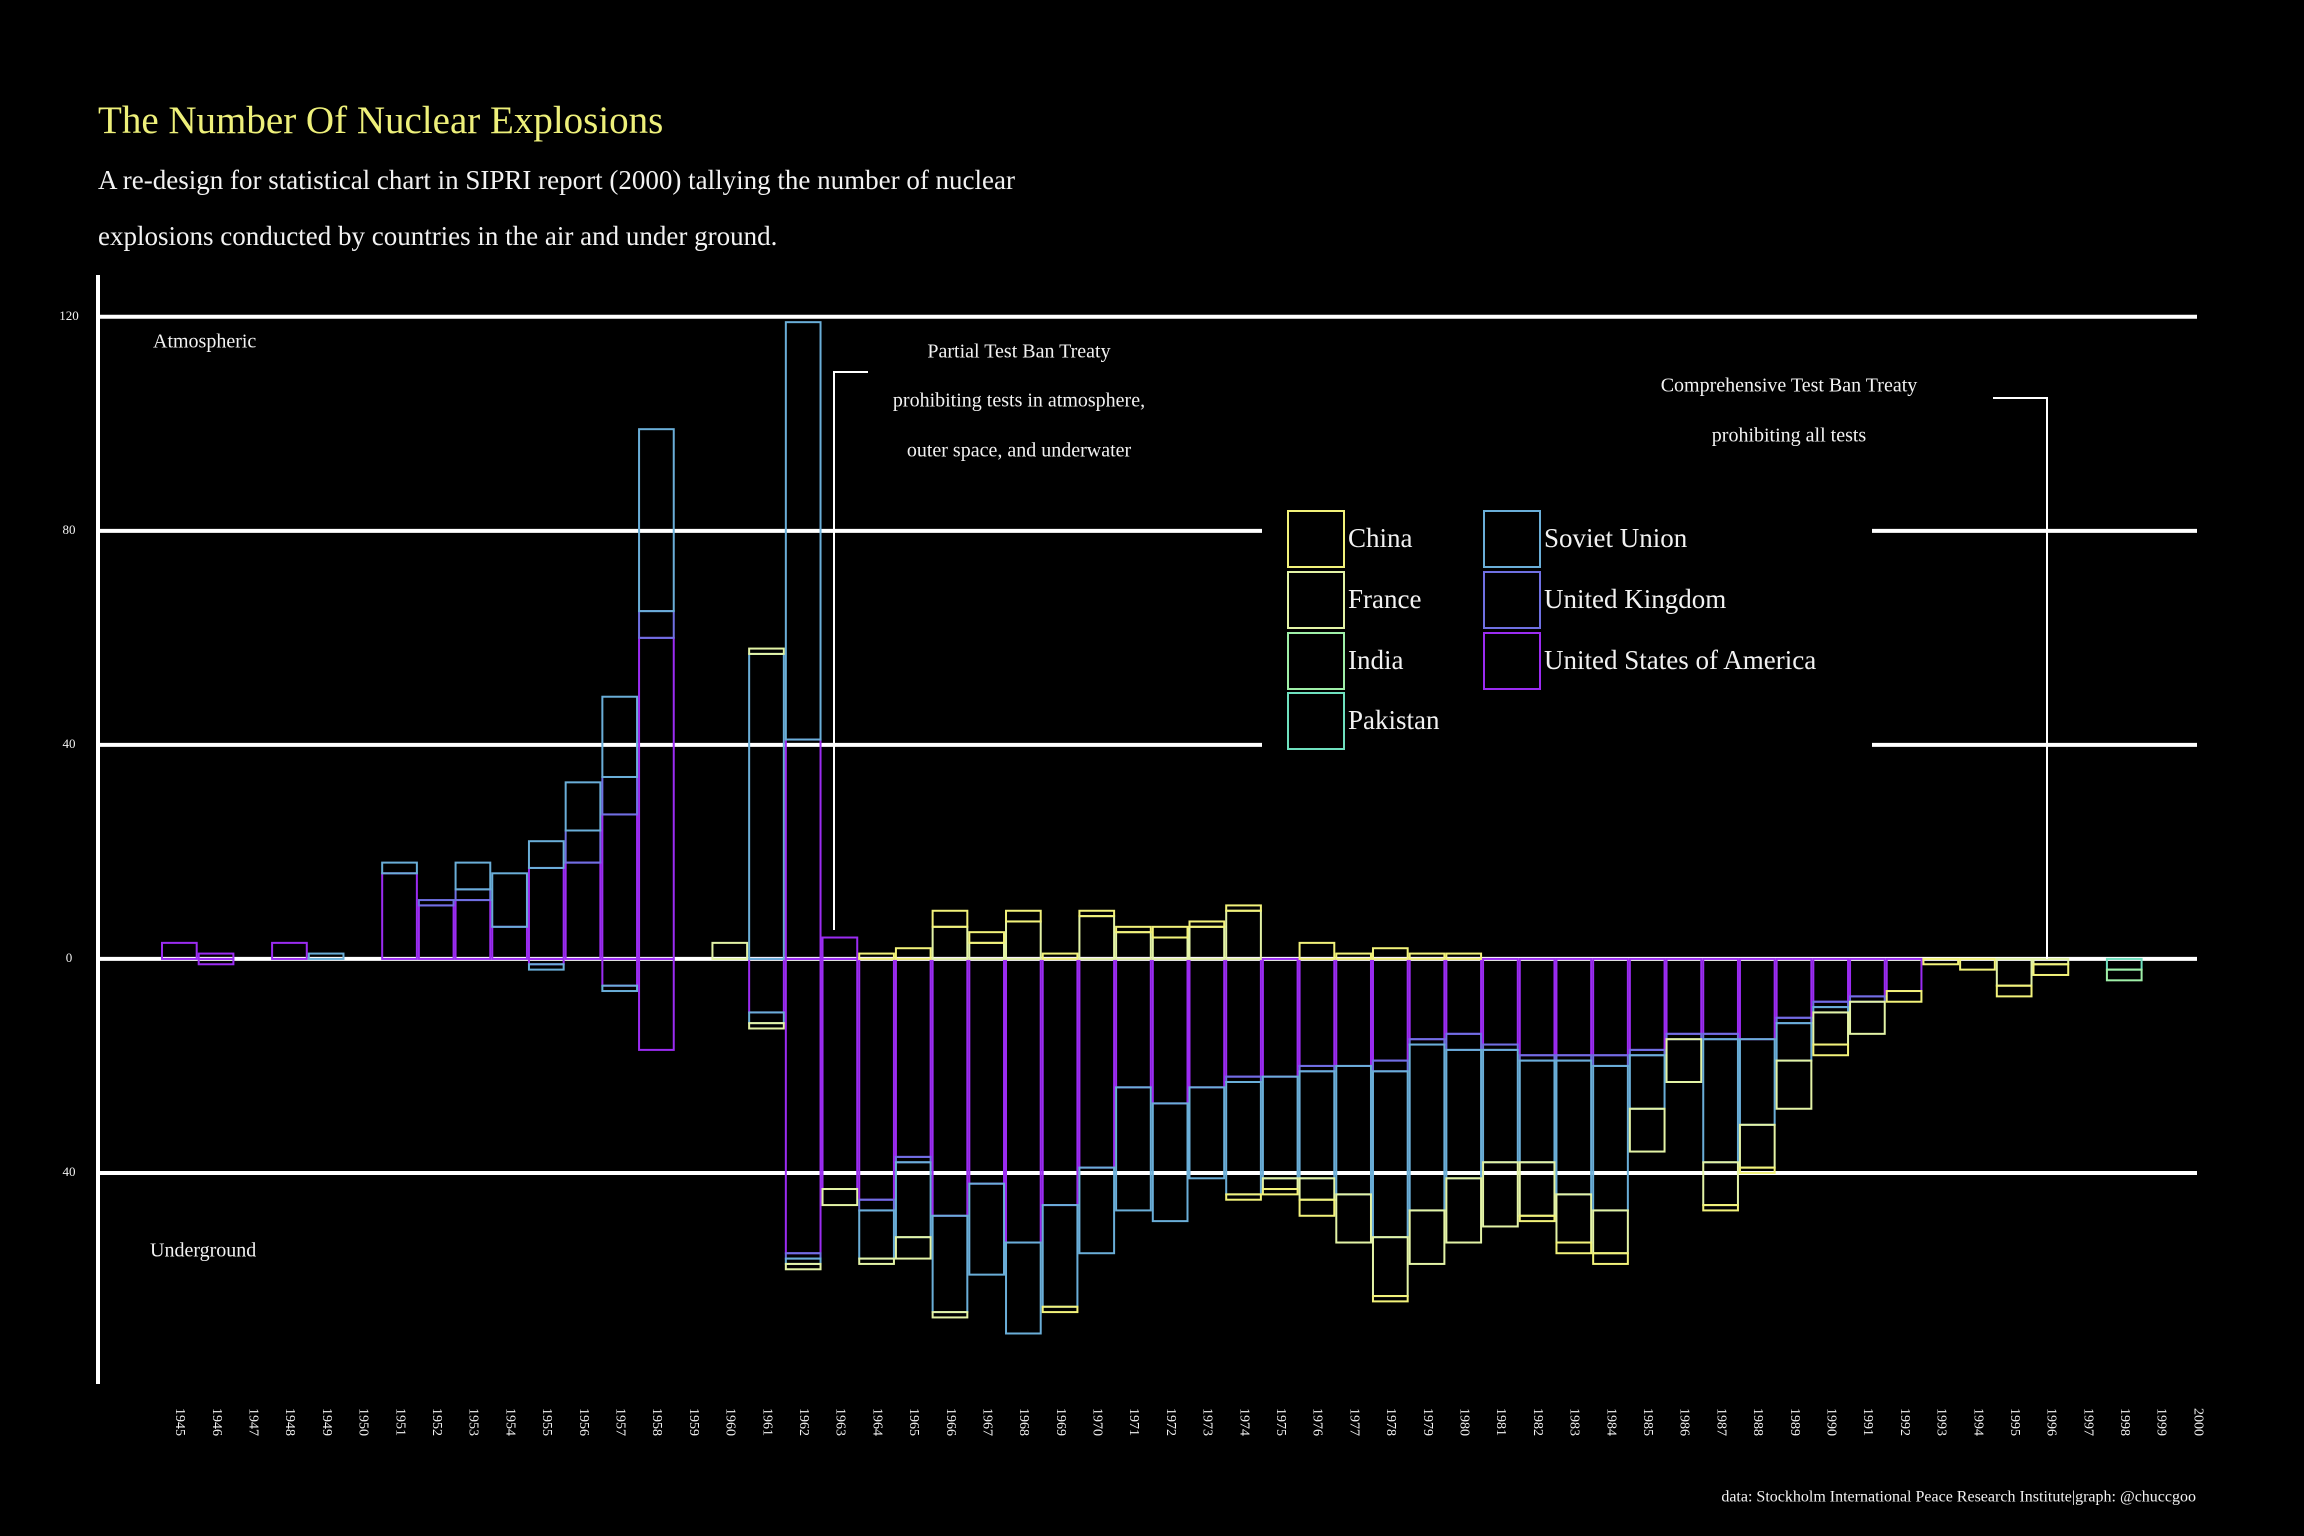 The height and width of the screenshot is (1536, 2304). What do you see at coordinates (1207, 1422) in the screenshot?
I see `x-tick-label: 1973` at bounding box center [1207, 1422].